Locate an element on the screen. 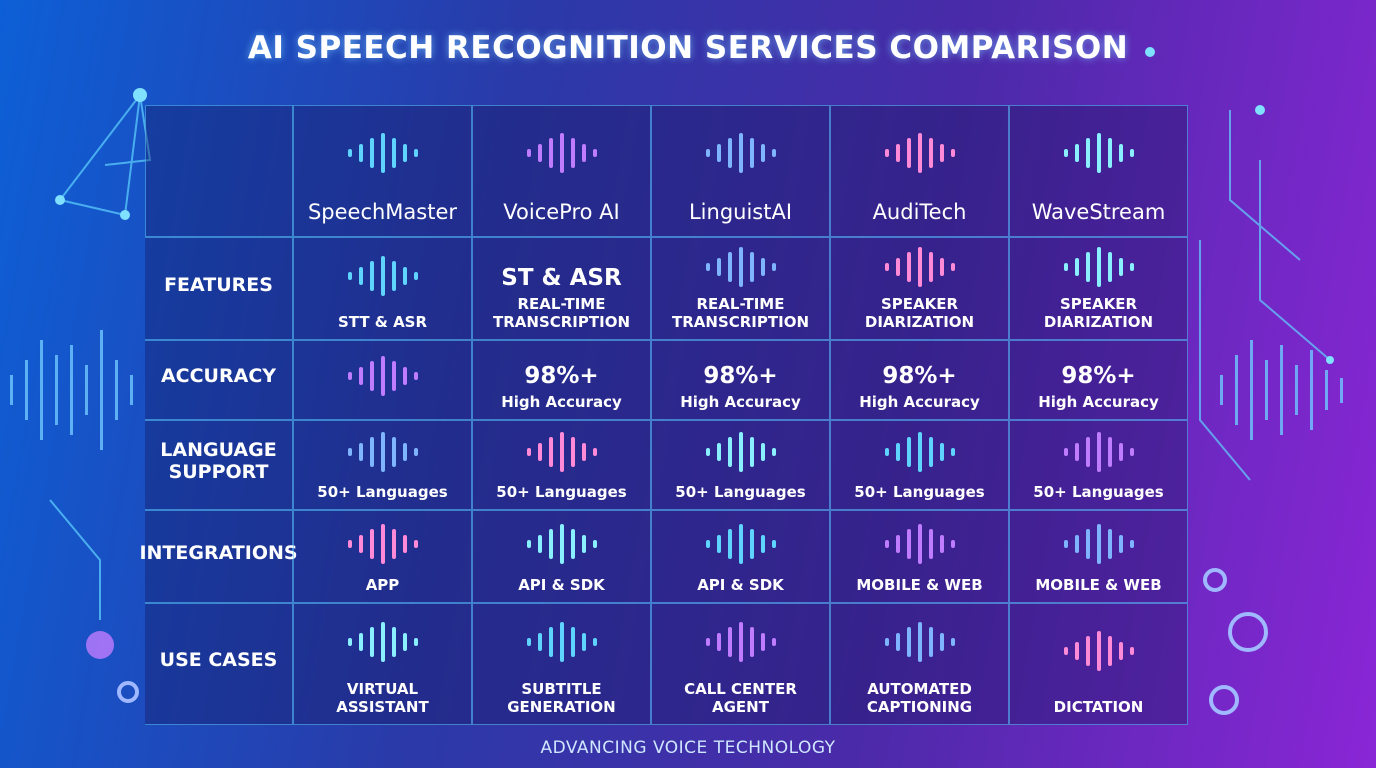 The height and width of the screenshot is (768, 1376). table-cell: ST & ASR REAL-TIME TRANSCRIPTION is located at coordinates (561, 288).